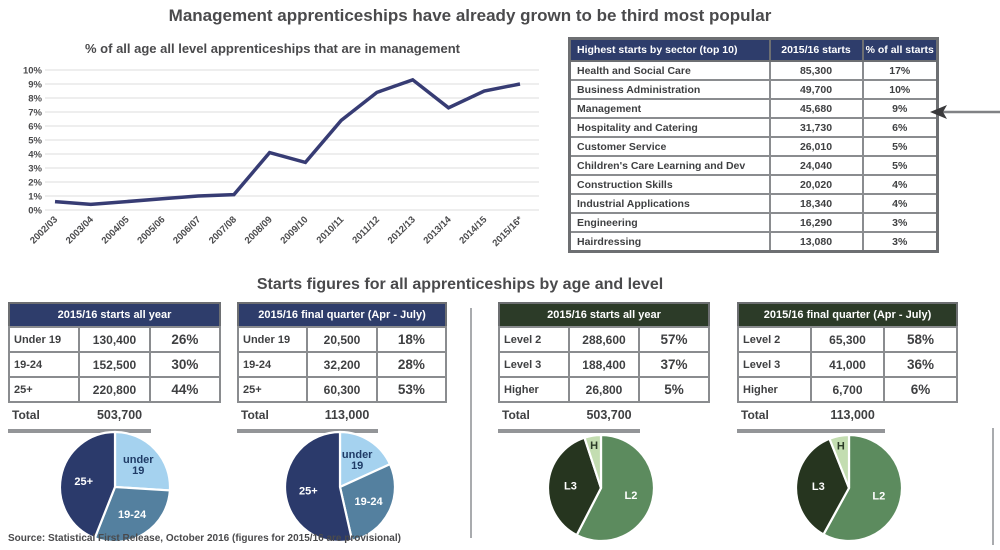 This screenshot has height=550, width=1000. What do you see at coordinates (816, 222) in the screenshot?
I see `starts-cell: 16,290` at bounding box center [816, 222].